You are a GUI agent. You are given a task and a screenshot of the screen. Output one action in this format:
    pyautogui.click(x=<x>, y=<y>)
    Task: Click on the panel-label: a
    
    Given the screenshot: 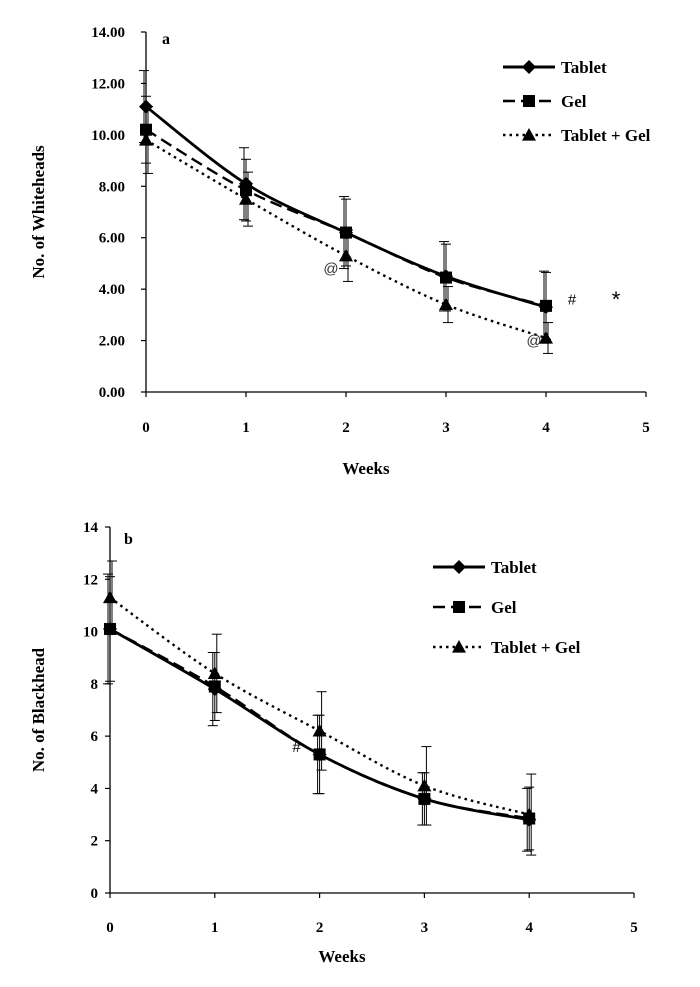 What is the action you would take?
    pyautogui.click(x=166, y=39)
    